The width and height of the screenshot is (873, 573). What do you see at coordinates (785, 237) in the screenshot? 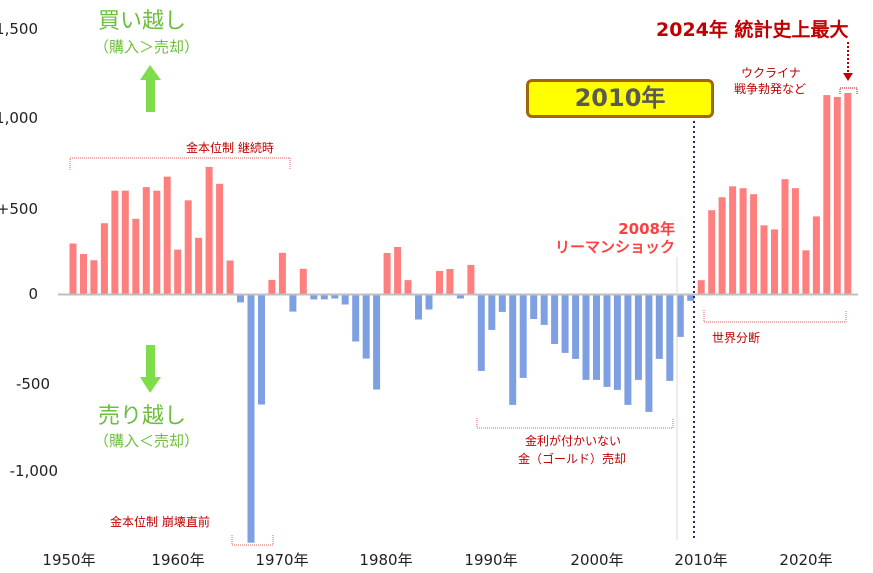
I see `bar-2018` at bounding box center [785, 237].